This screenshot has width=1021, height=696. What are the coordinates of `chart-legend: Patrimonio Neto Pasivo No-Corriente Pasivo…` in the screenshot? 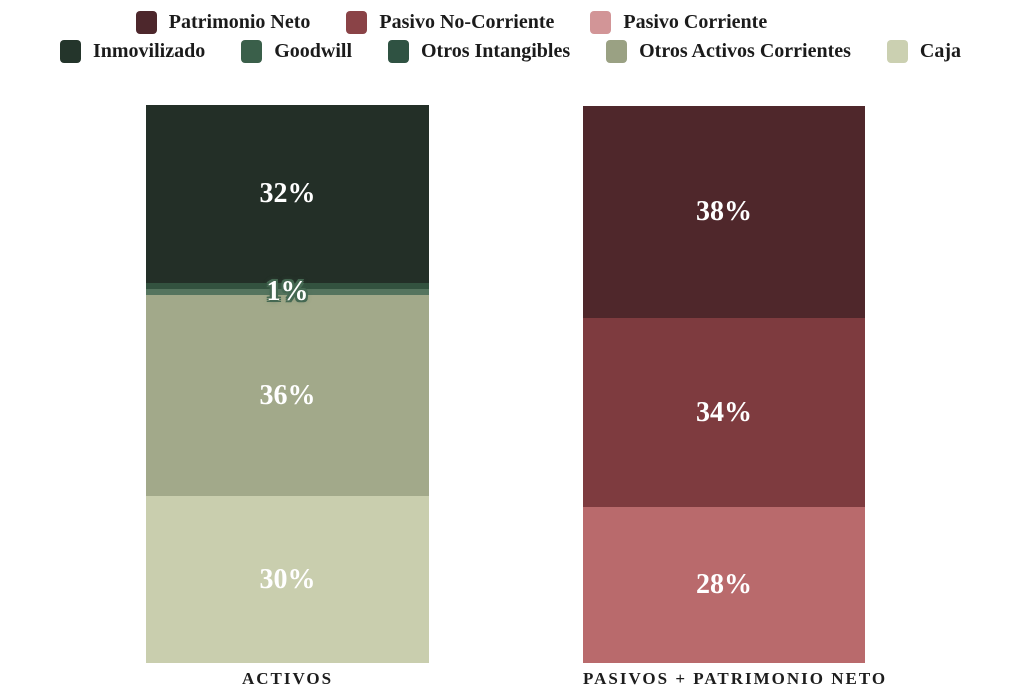 It's located at (510, 37).